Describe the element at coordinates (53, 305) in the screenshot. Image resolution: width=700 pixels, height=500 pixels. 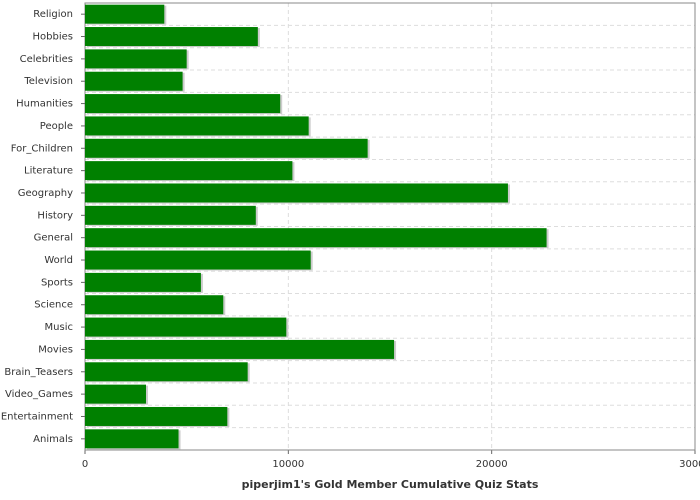
I see `y-tick-label: Science` at that location.